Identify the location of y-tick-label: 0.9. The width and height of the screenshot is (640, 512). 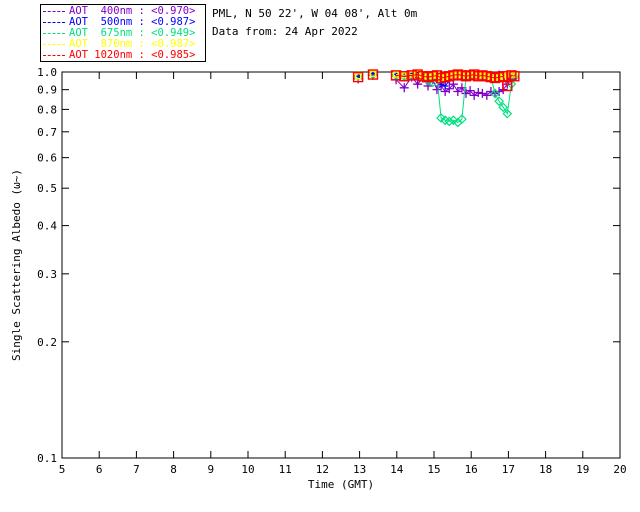
(47, 90).